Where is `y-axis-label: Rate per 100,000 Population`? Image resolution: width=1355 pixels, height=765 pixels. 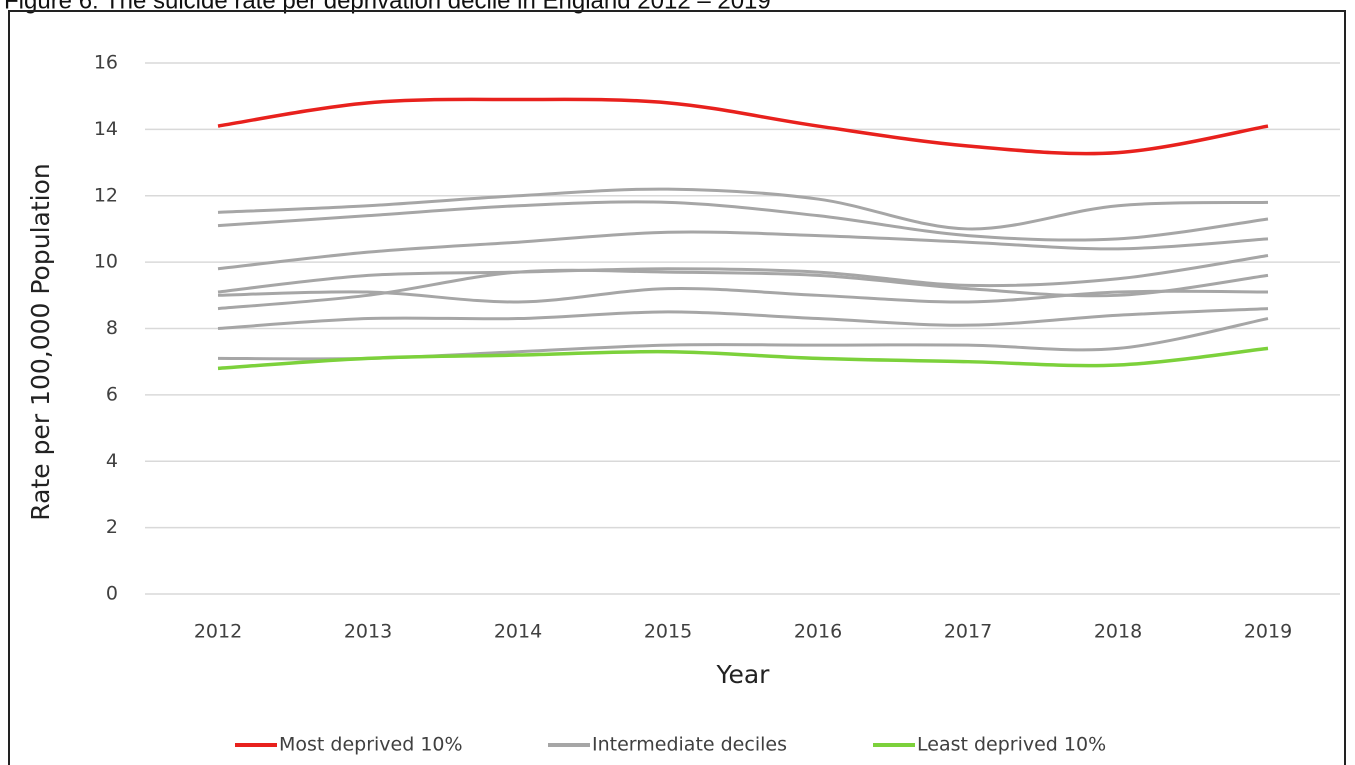 y-axis-label: Rate per 100,000 Population is located at coordinates (40, 341).